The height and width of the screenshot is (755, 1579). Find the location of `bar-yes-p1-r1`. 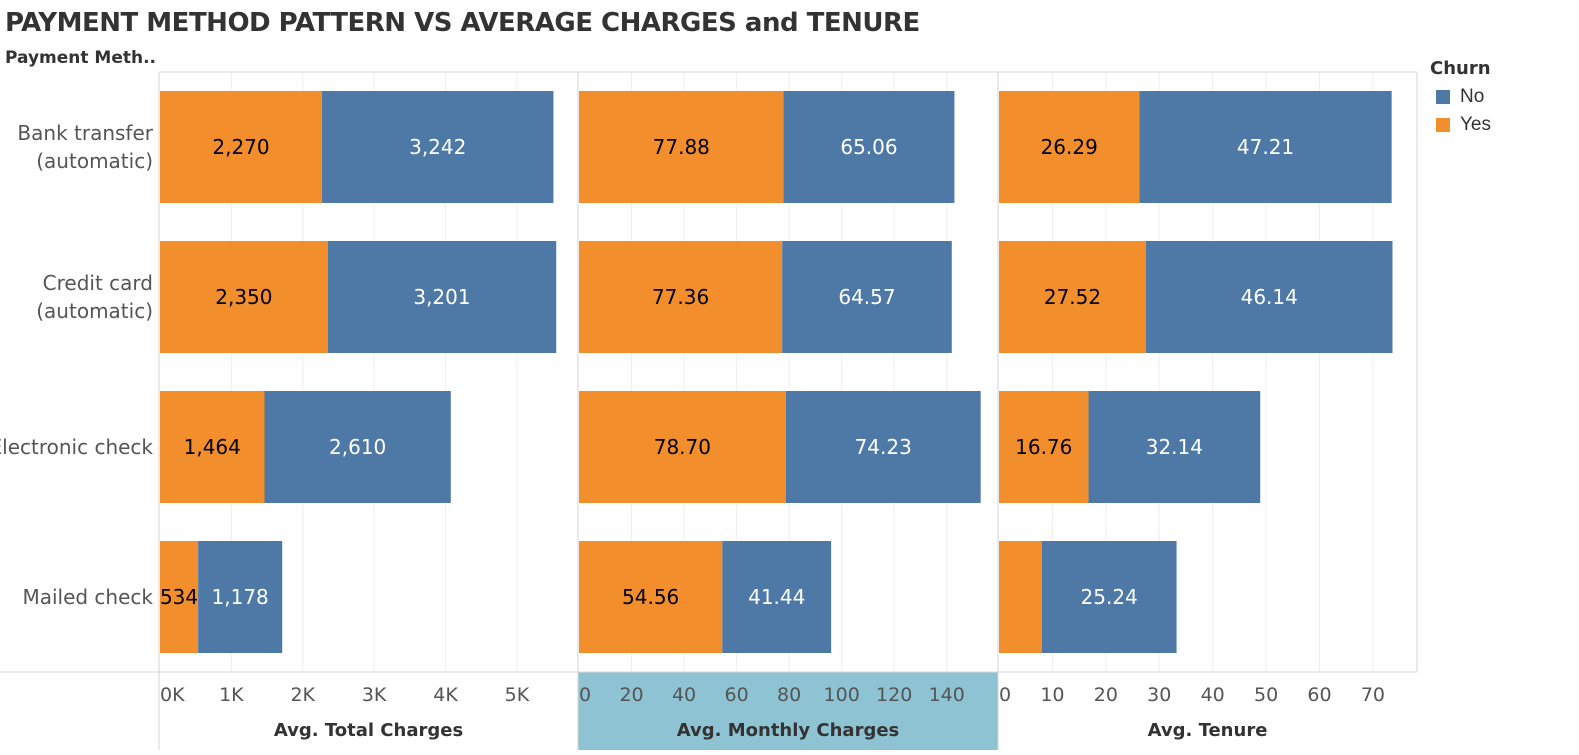

bar-yes-p1-r1 is located at coordinates (681, 297).